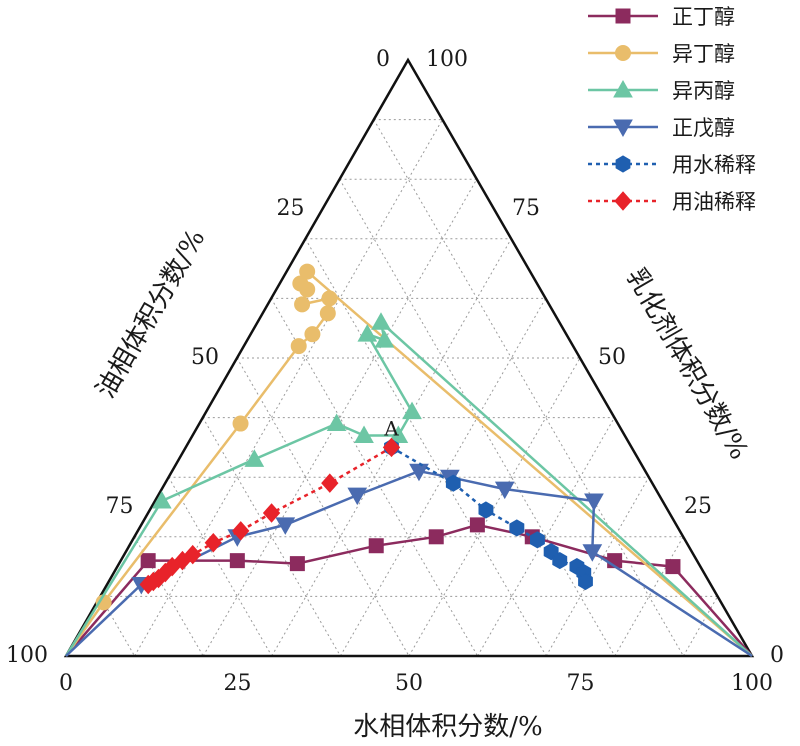 The height and width of the screenshot is (746, 800). Describe the element at coordinates (687, 364) in the screenshot. I see `right-axis-label: 乳化剂体积分数/%` at that location.